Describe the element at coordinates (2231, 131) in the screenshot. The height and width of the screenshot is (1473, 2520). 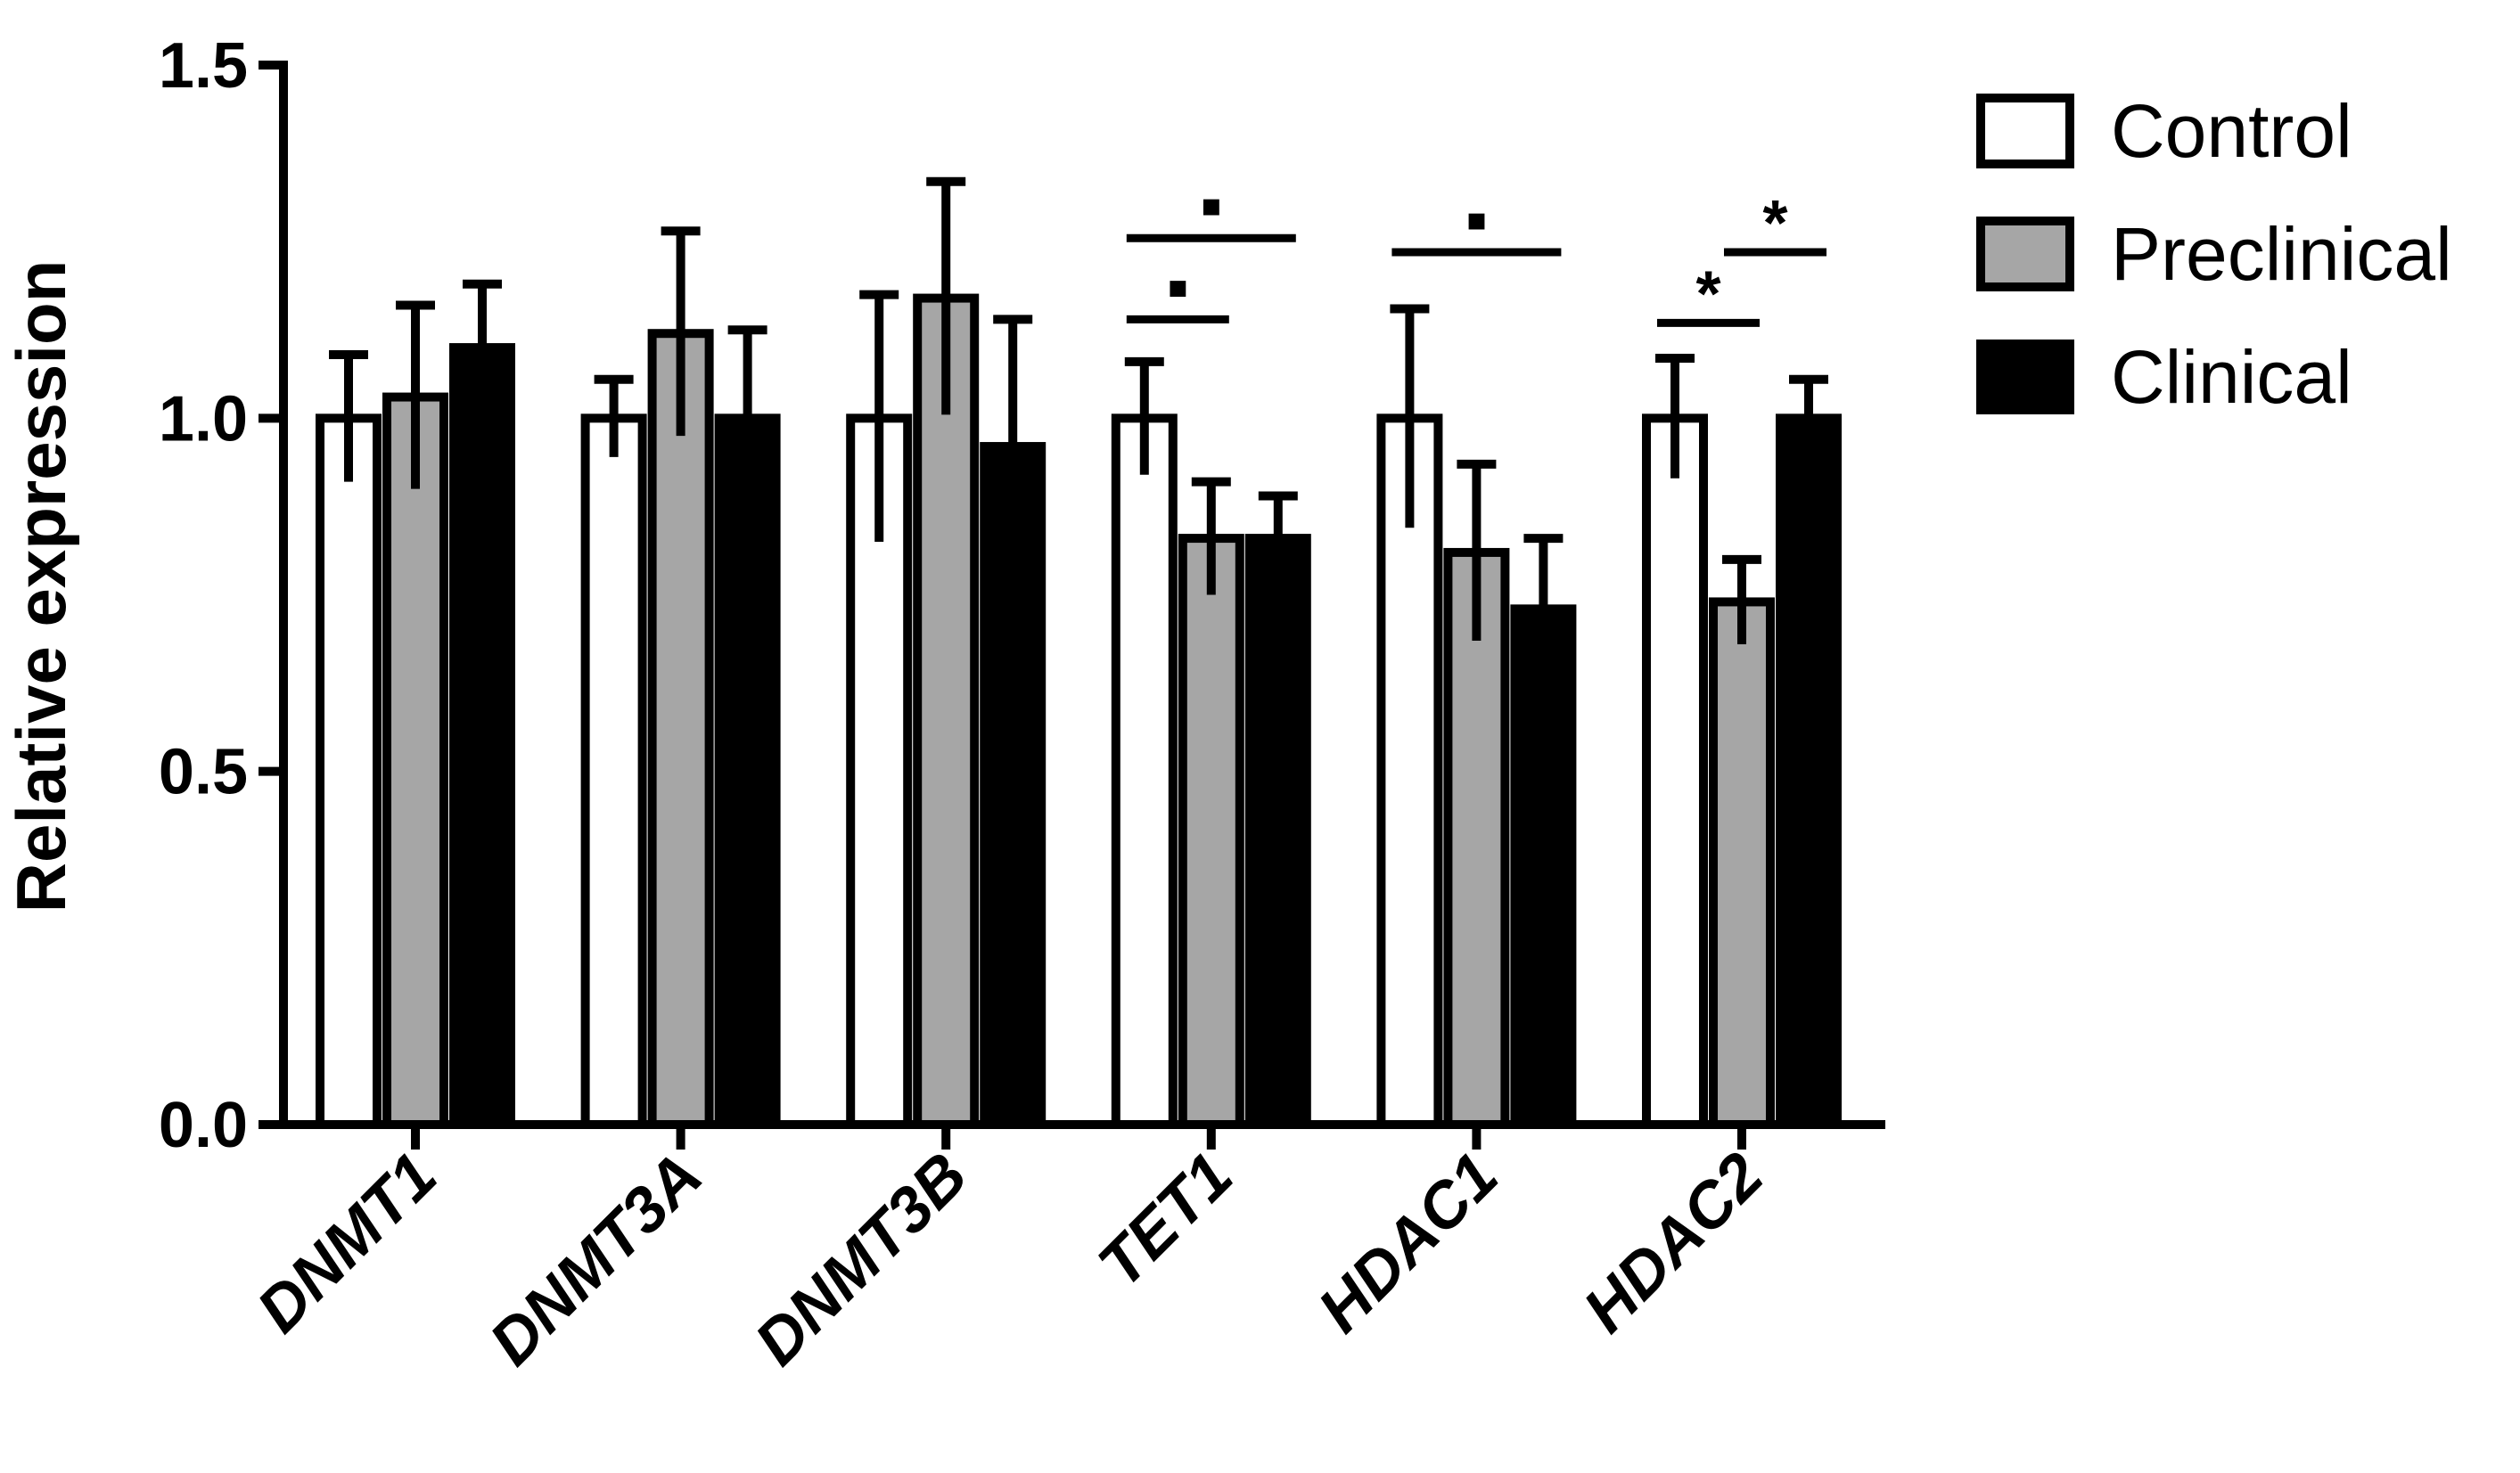
I see `legend-label-control: Control` at that location.